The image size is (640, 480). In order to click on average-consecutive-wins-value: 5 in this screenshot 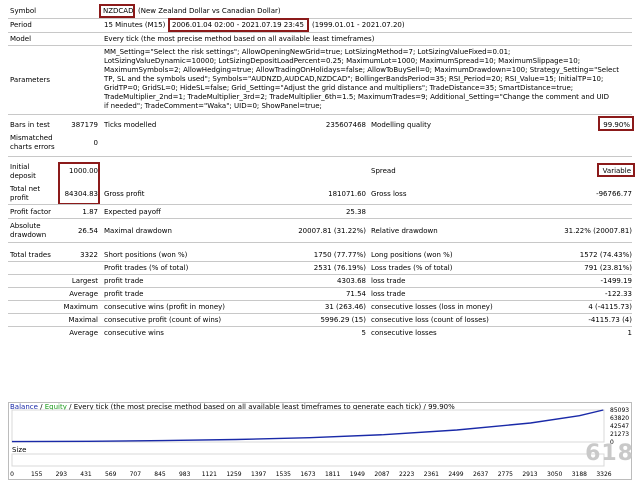, I will do `click(363, 333)`.